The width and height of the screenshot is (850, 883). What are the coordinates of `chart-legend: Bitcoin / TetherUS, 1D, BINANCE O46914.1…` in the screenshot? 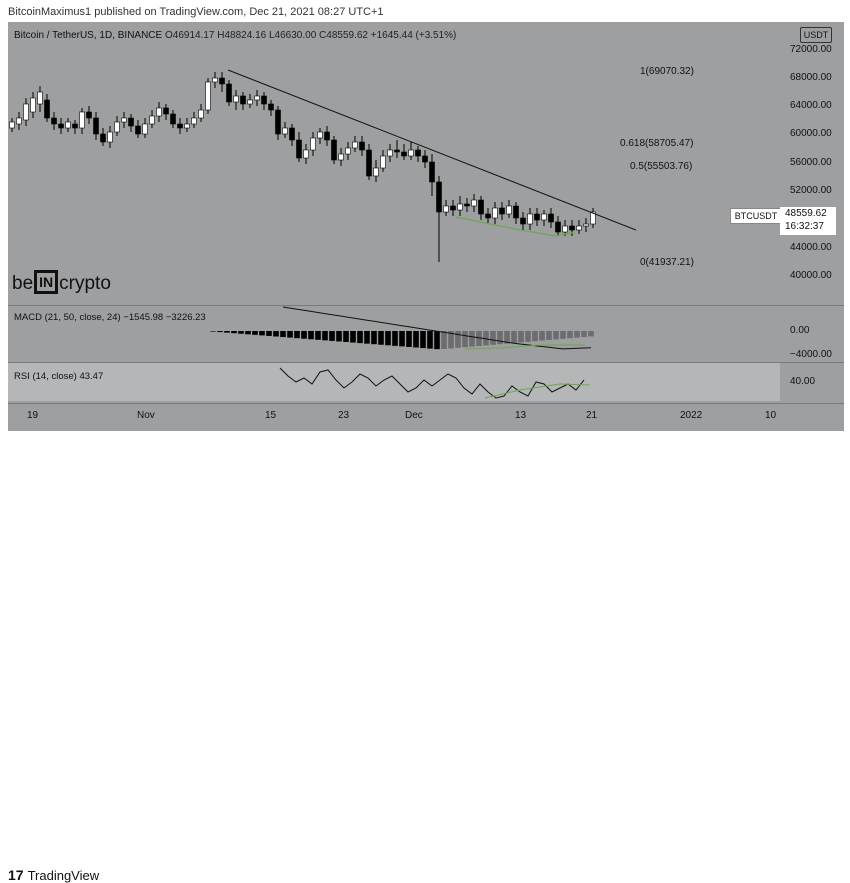 It's located at (235, 35).